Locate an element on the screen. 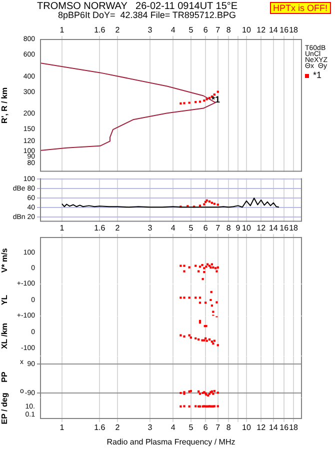  annotation: *1 is located at coordinates (215, 99).